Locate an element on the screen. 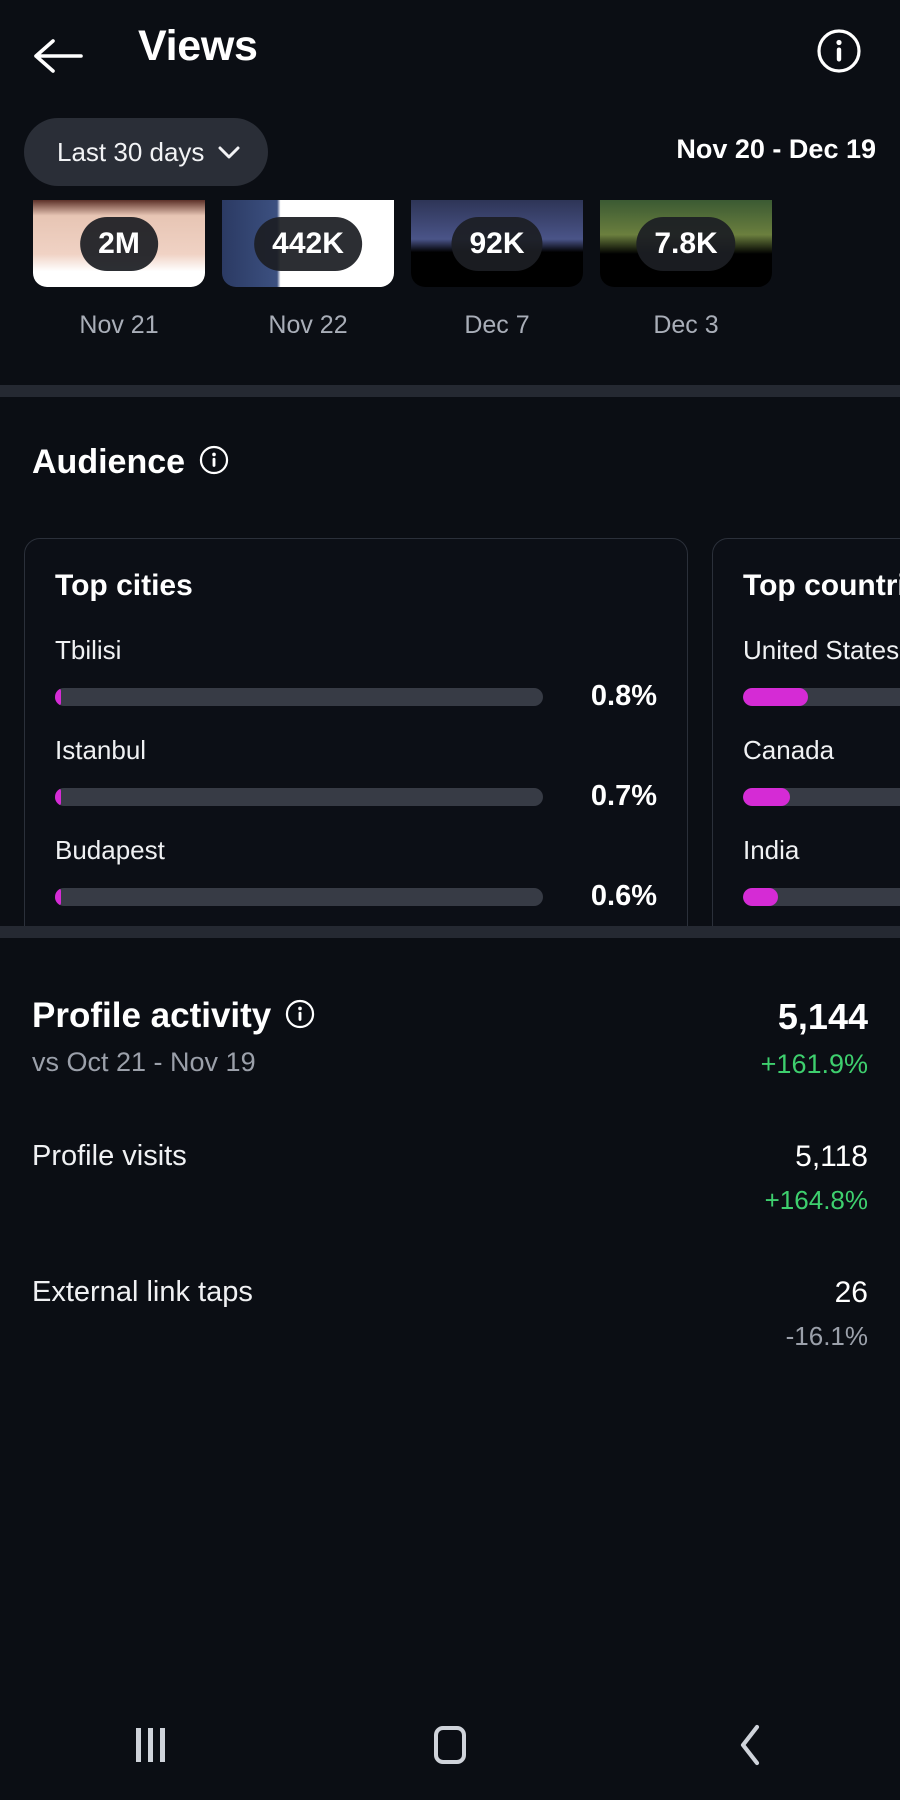 This screenshot has height=1800, width=900. home-icon is located at coordinates (450, 1745).